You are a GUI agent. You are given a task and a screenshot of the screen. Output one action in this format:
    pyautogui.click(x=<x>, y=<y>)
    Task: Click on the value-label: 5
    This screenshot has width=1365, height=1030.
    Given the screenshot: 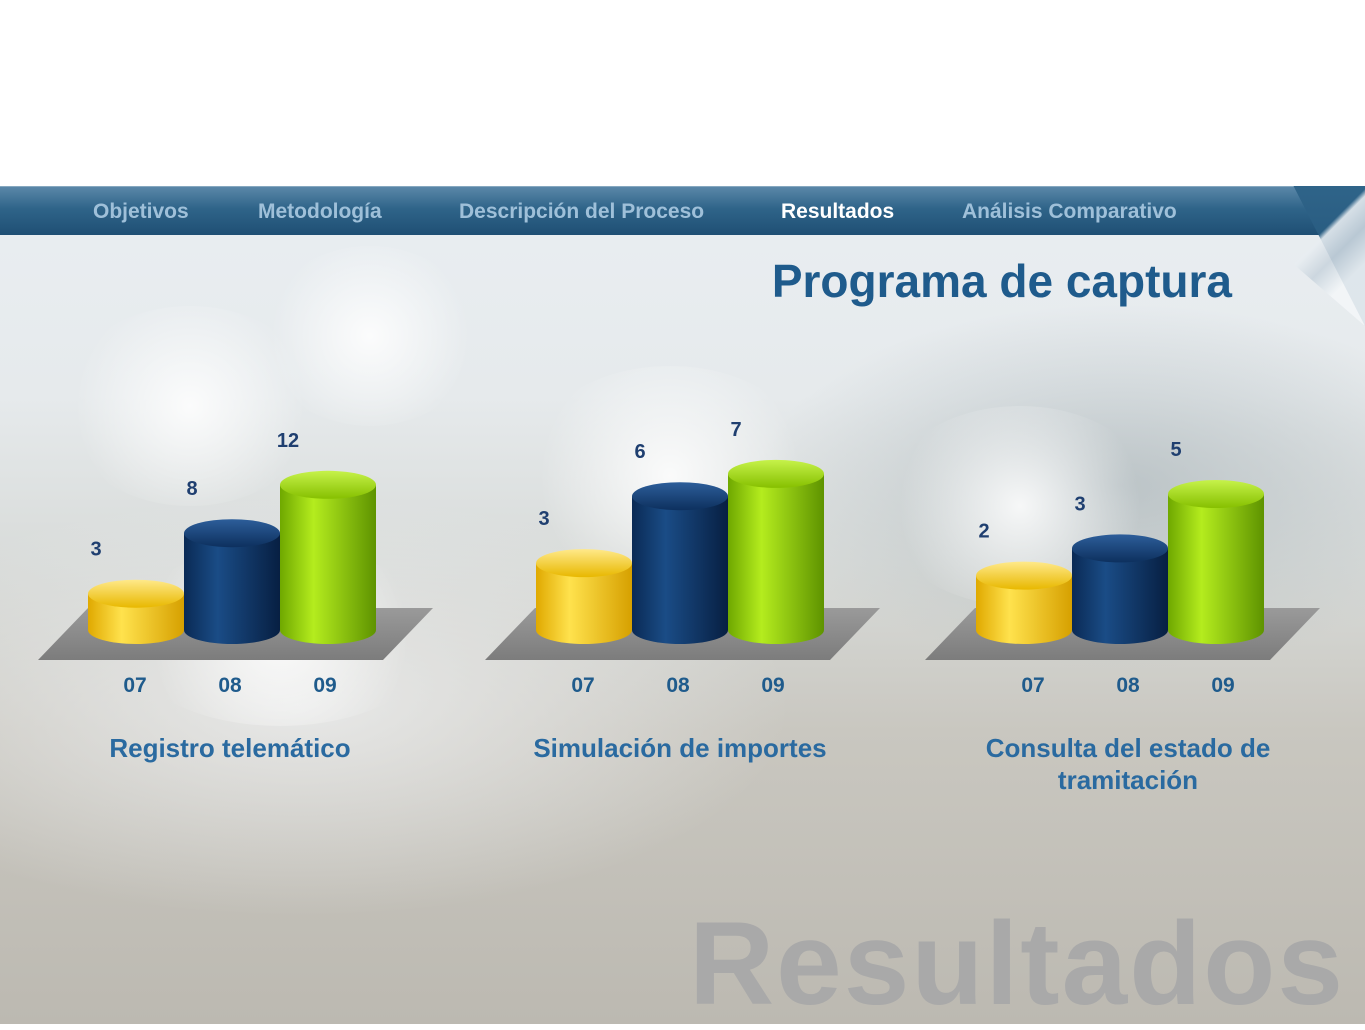 What is the action you would take?
    pyautogui.click(x=1175, y=450)
    